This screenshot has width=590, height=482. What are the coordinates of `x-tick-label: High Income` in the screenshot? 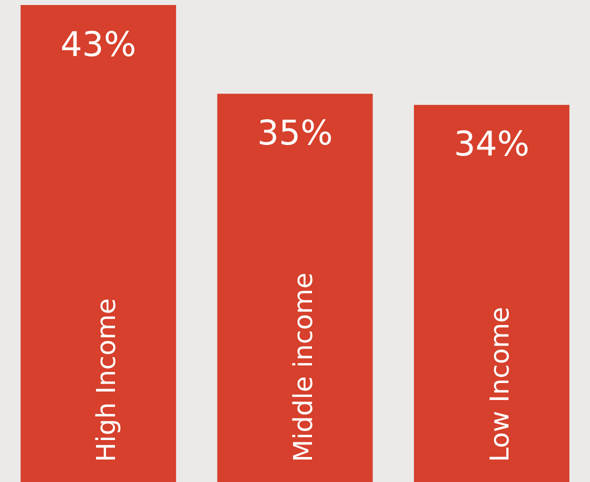 It's located at (107, 380).